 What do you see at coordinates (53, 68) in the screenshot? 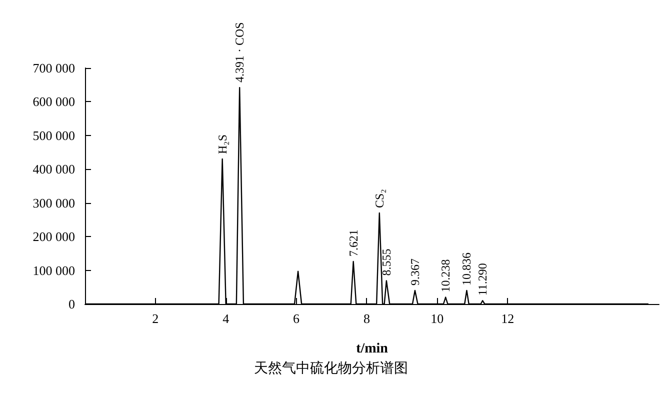
I see `y-tick-label: 700 000` at bounding box center [53, 68].